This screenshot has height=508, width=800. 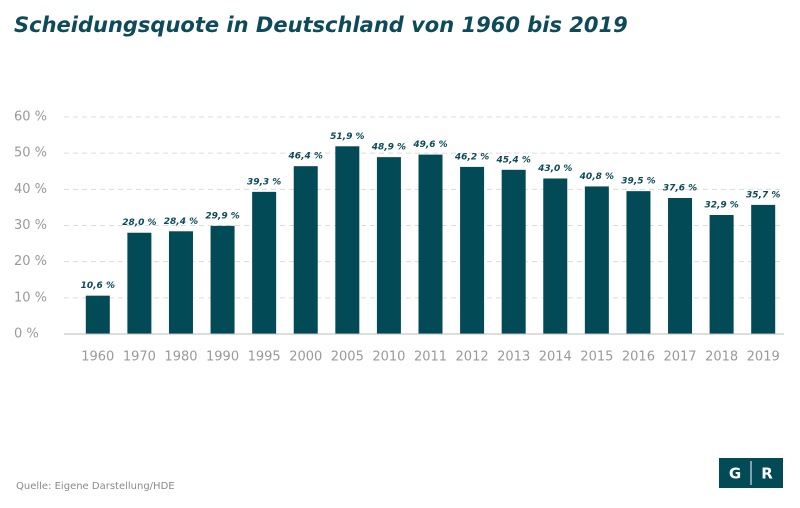 I want to click on y-tick-label: 60 %, so click(x=30, y=117).